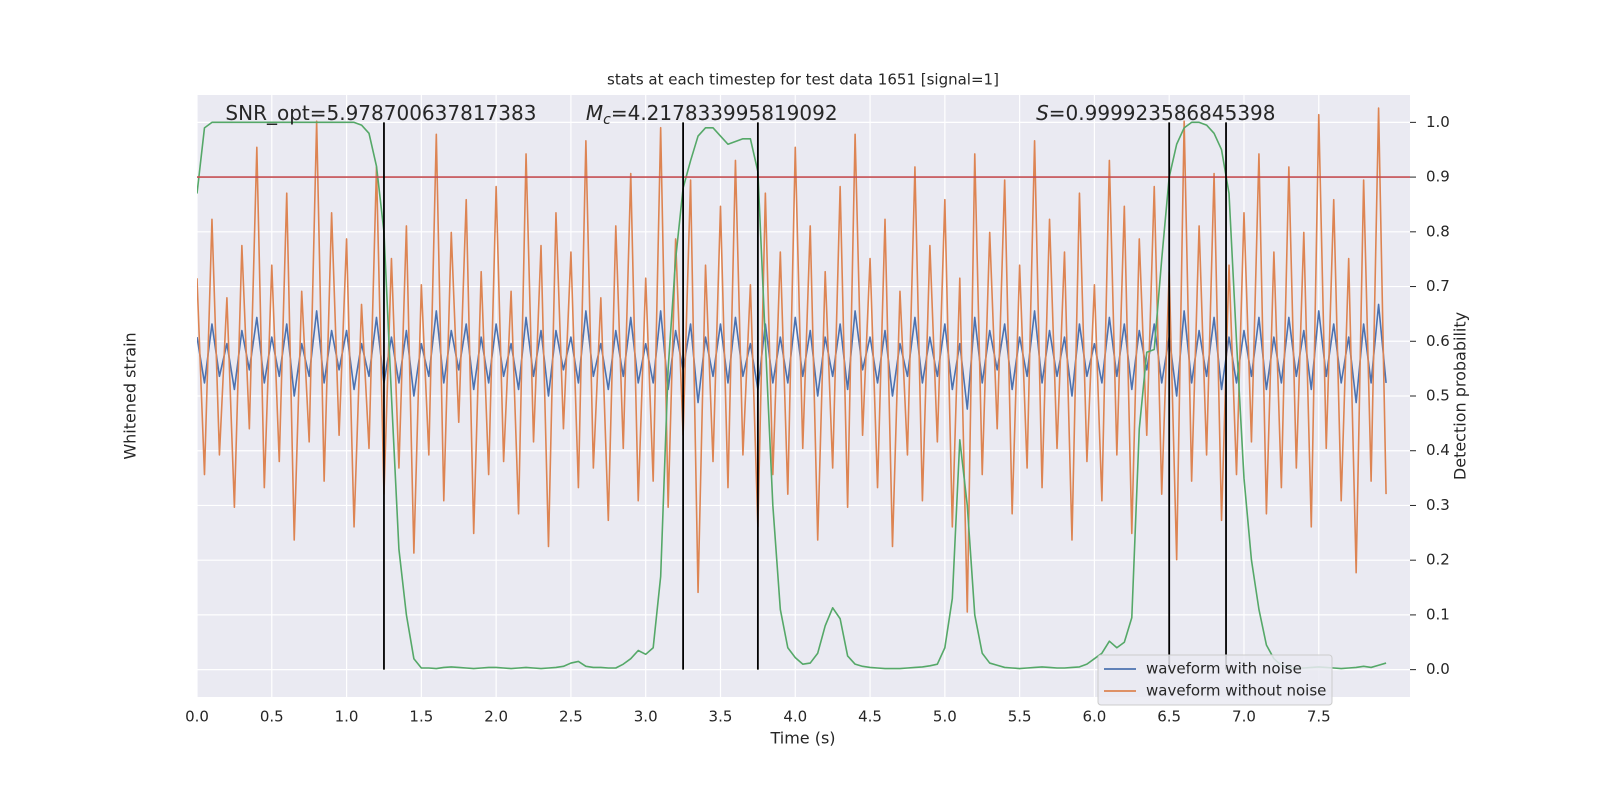 The image size is (1600, 804). I want to click on x-tick-label: 3.0, so click(646, 717).